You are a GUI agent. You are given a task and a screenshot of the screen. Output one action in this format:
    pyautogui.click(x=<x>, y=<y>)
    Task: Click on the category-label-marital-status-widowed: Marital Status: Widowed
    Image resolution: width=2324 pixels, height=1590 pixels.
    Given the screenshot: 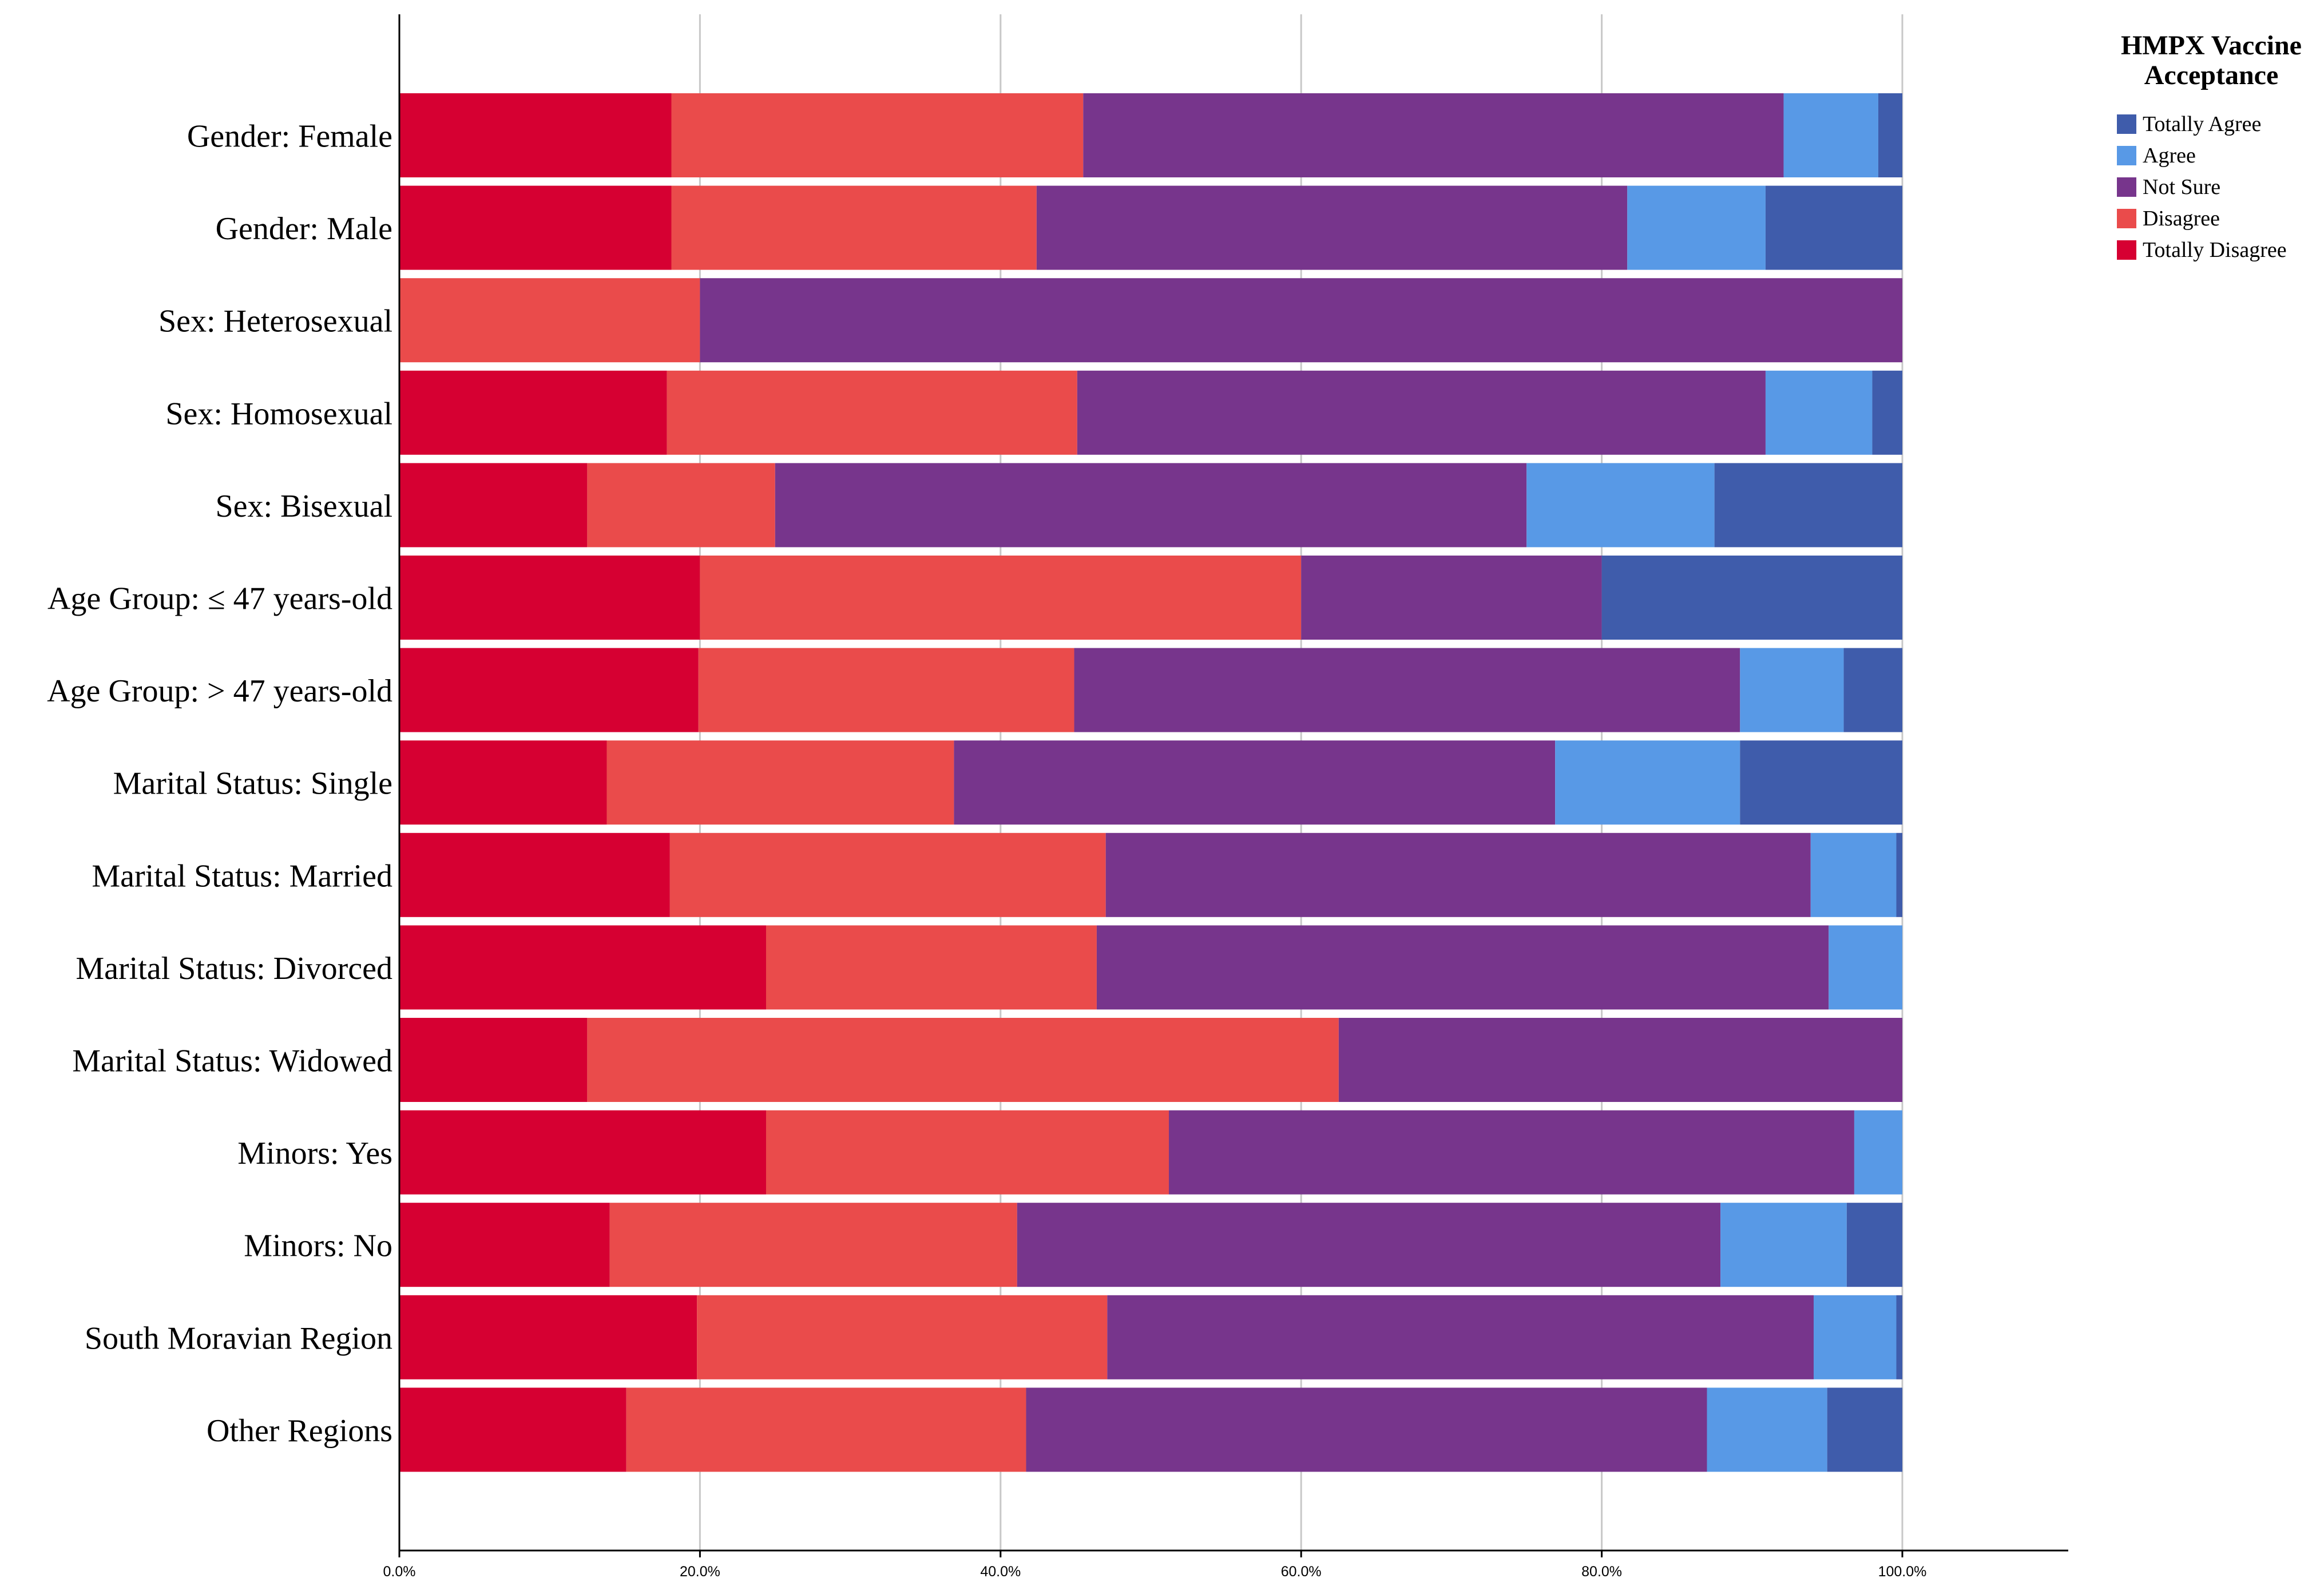 What is the action you would take?
    pyautogui.click(x=232, y=1061)
    